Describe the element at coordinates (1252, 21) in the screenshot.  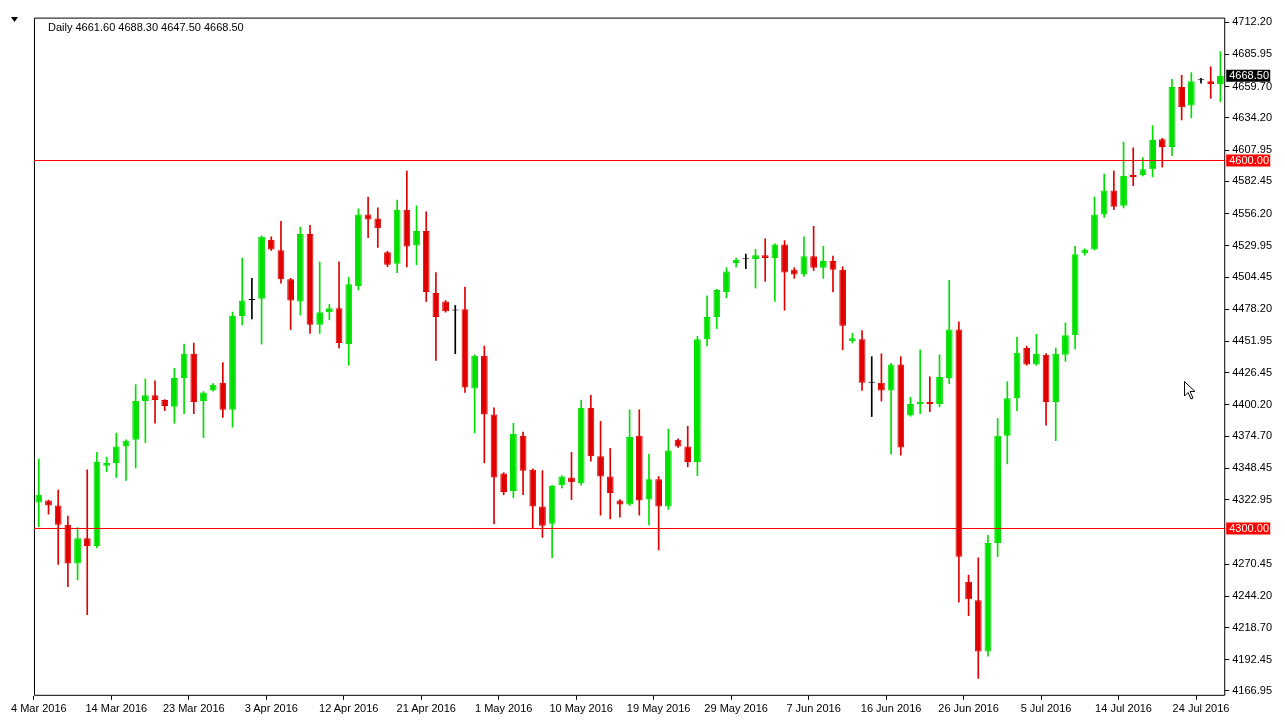
I see `y-tick-label: 4712.20` at that location.